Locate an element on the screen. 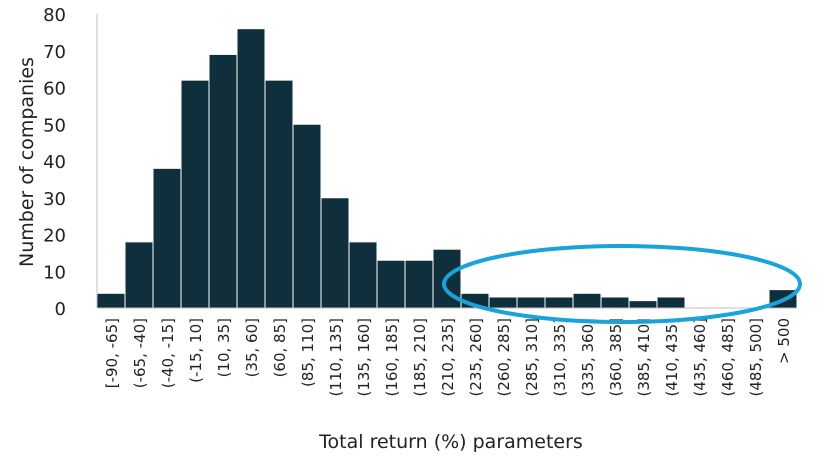 The width and height of the screenshot is (819, 462). x-tick-label: (135, 160] is located at coordinates (364, 357).